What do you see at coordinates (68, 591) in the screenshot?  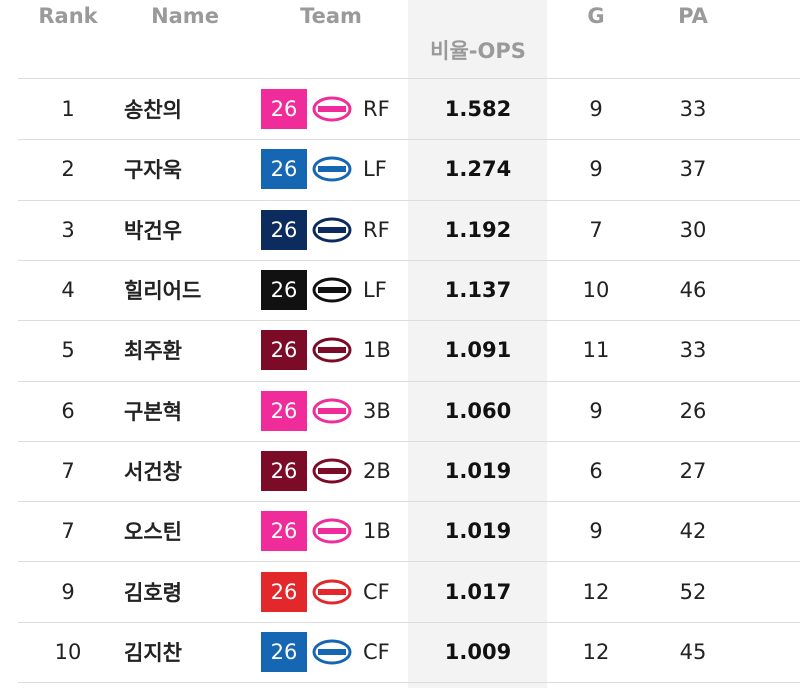 I see `rank: 9` at bounding box center [68, 591].